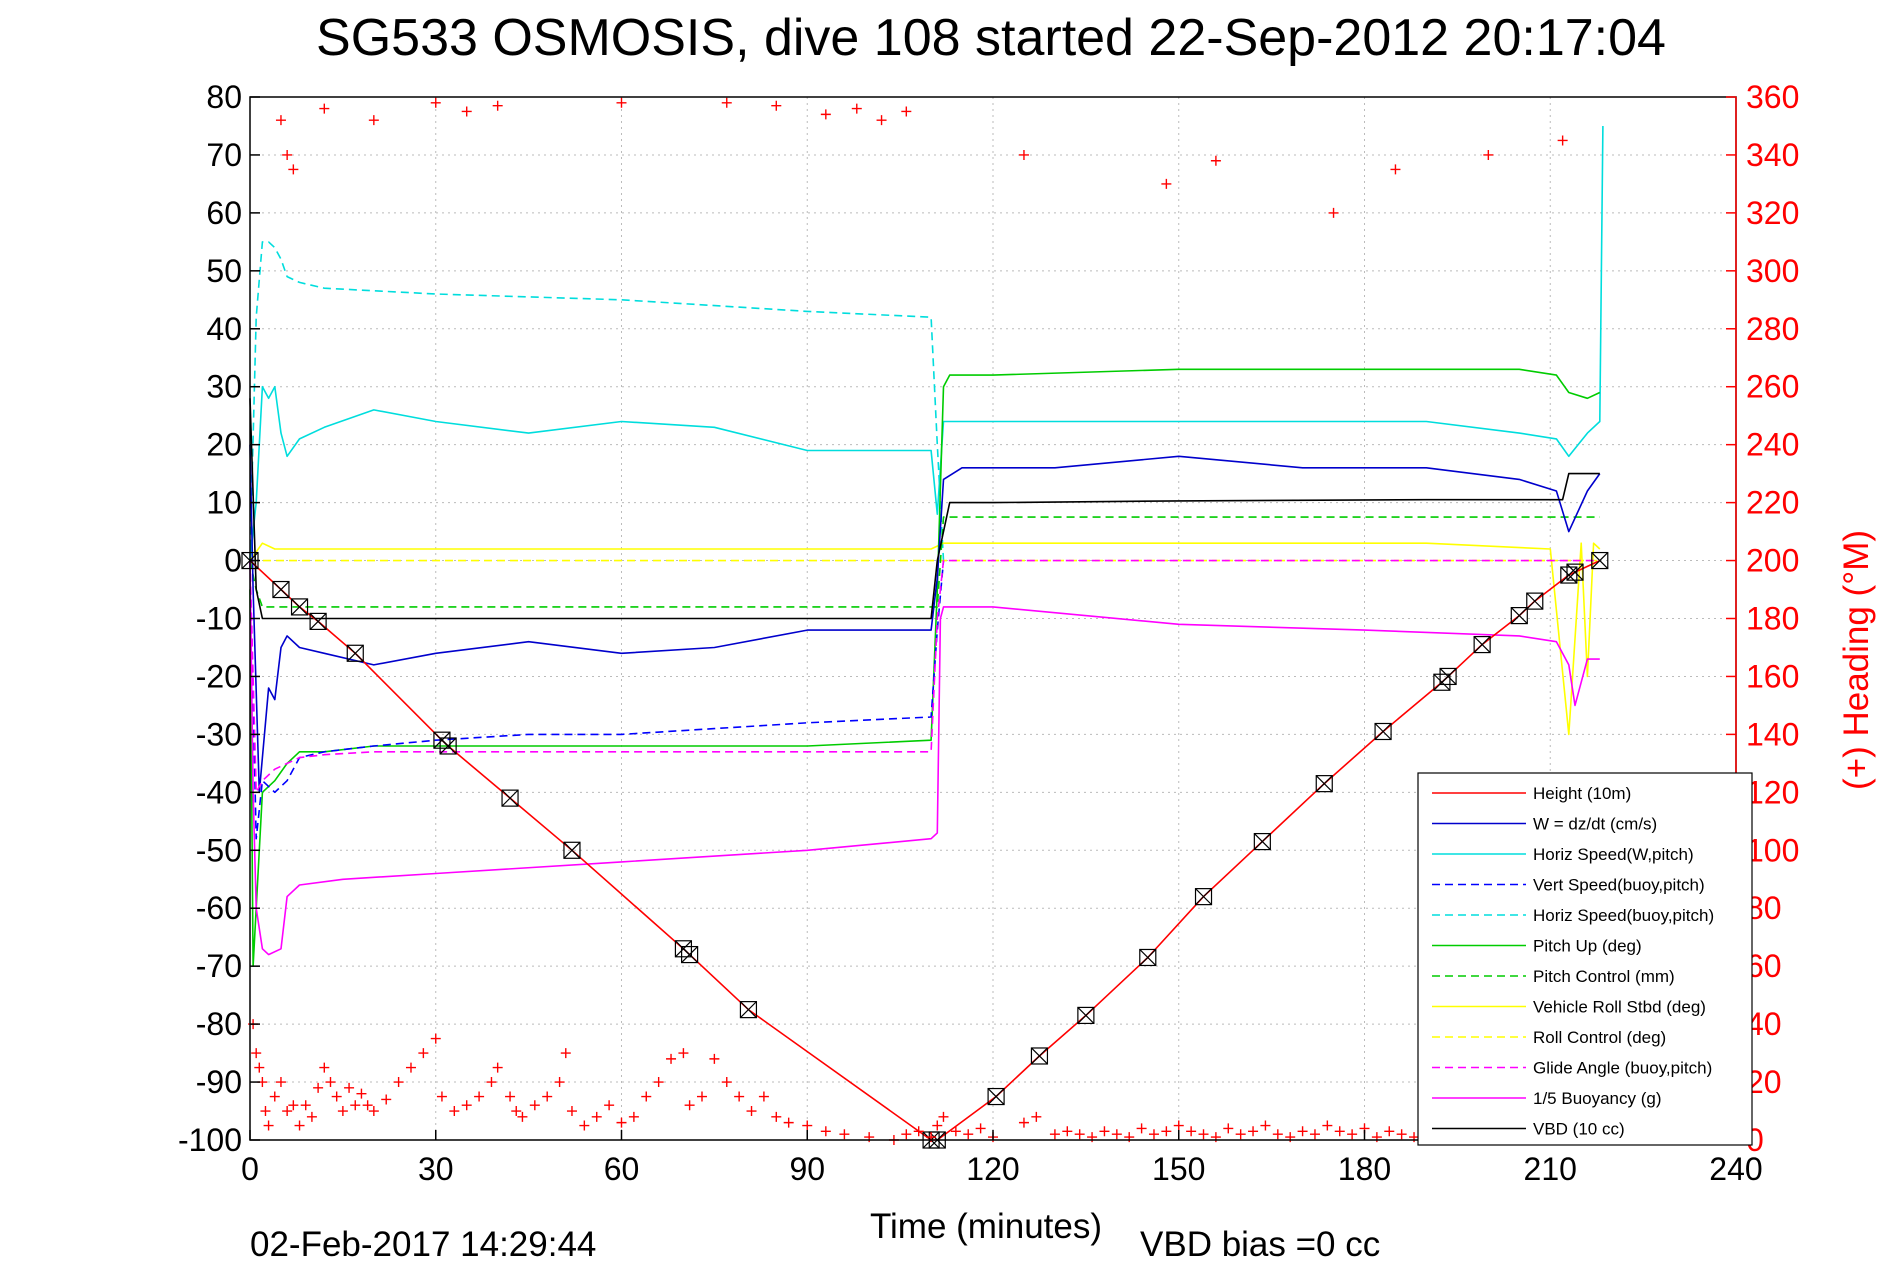  What do you see at coordinates (1856, 660) in the screenshot?
I see `right-axis-label: (+) Heading (°M)` at bounding box center [1856, 660].